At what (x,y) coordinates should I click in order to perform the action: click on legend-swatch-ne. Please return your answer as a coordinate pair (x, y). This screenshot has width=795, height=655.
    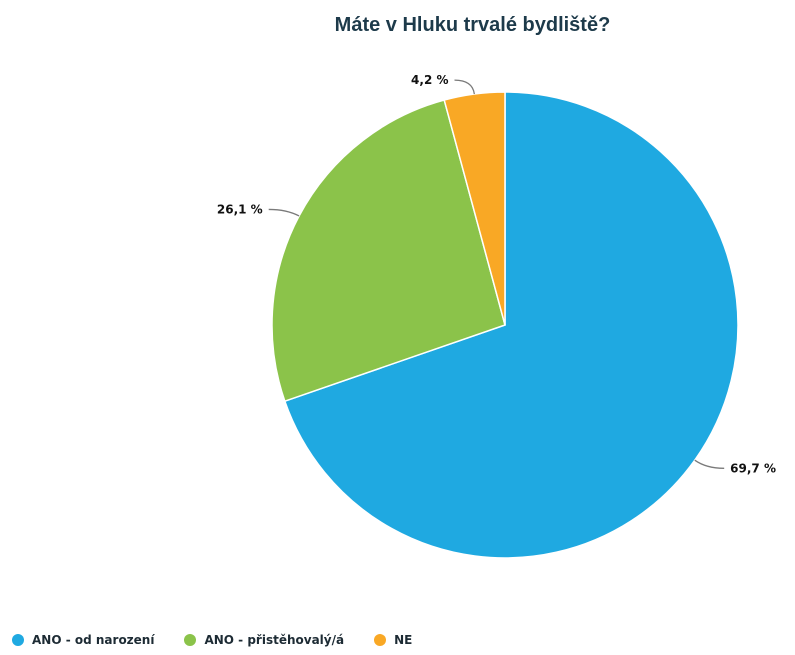
    Looking at the image, I should click on (380, 640).